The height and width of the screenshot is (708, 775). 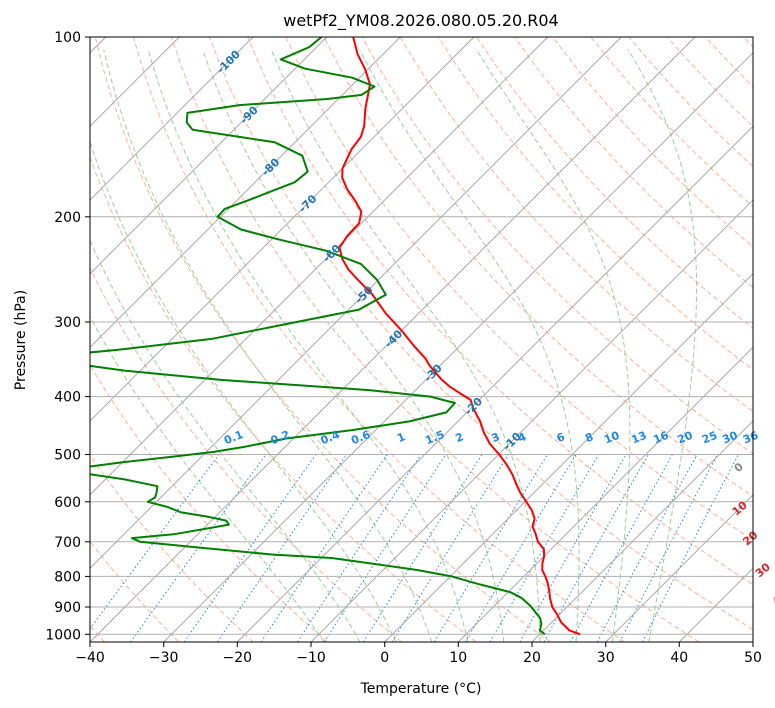 I want to click on mixing-ratio-label: 30, so click(x=730, y=438).